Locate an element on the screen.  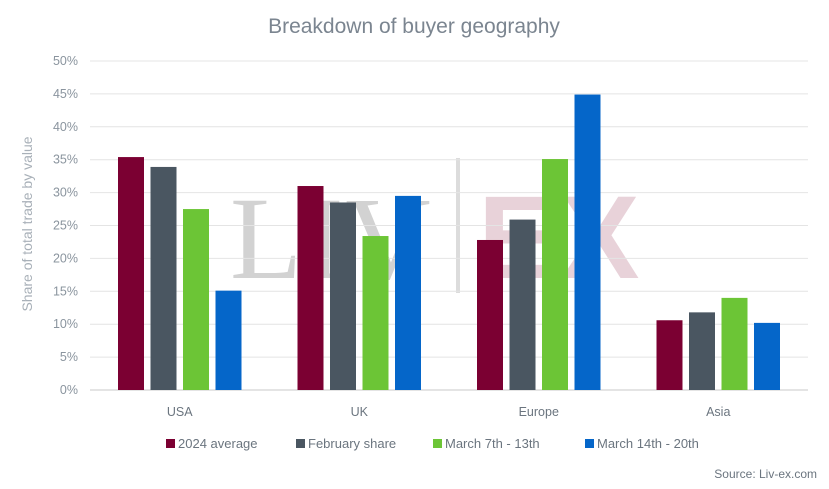
x-category-label: Asia is located at coordinates (718, 412).